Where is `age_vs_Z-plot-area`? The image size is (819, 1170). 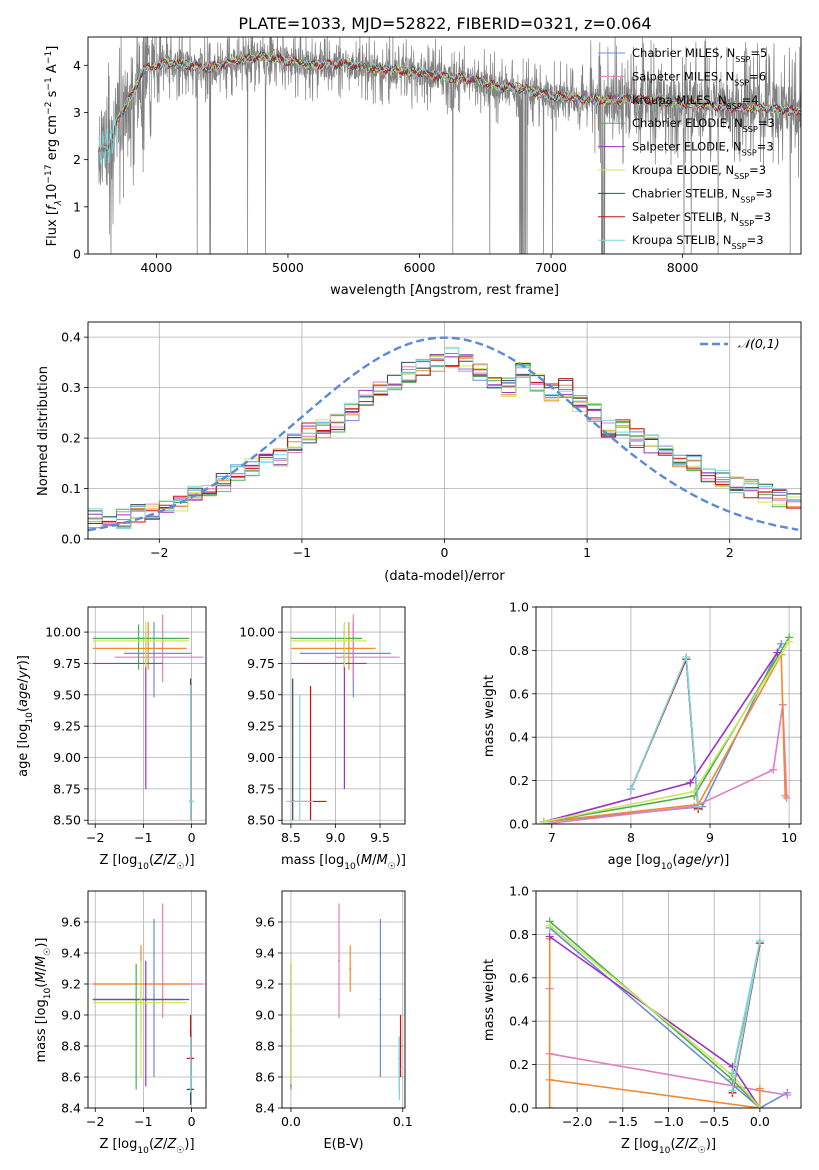 age_vs_Z-plot-area is located at coordinates (148, 717).